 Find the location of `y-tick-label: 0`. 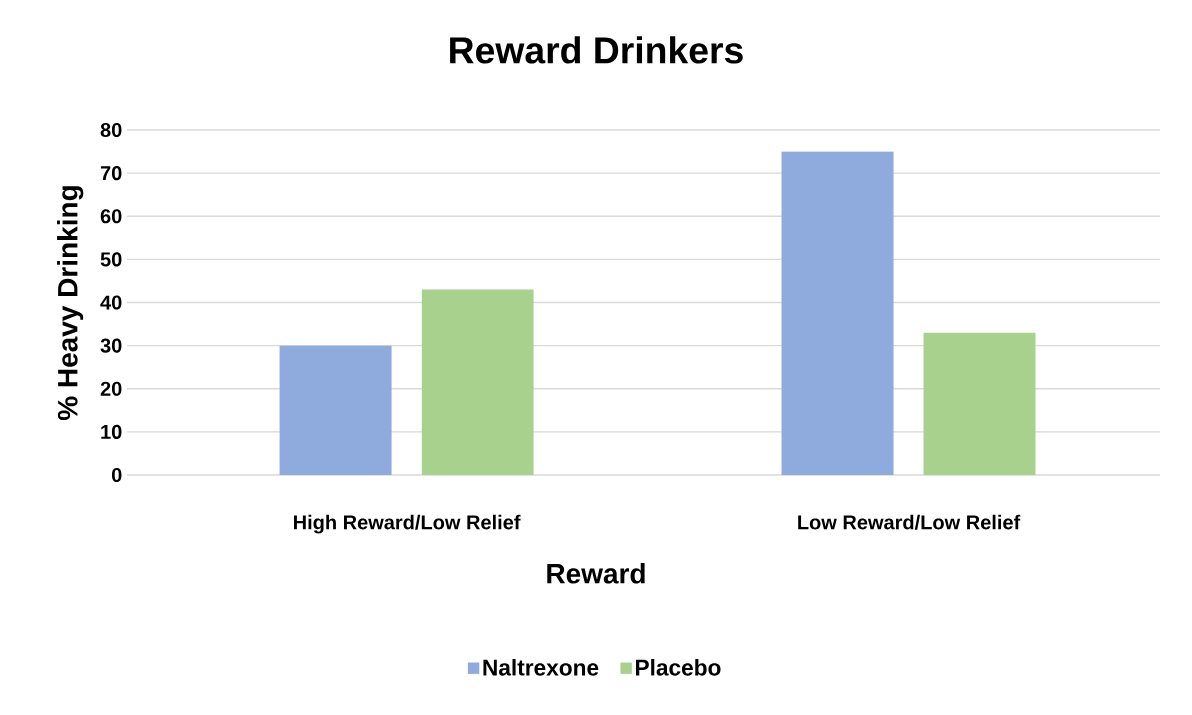

y-tick-label: 0 is located at coordinates (116, 475).